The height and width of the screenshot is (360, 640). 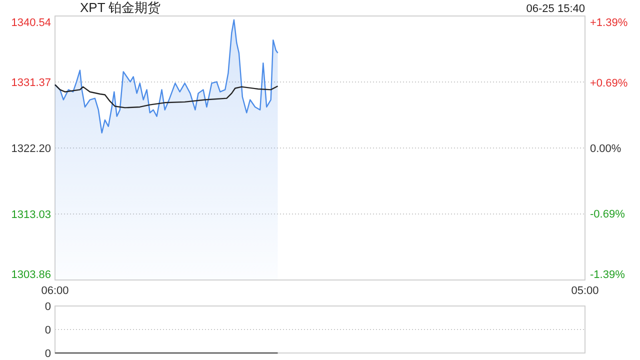 What do you see at coordinates (608, 214) in the screenshot?
I see `y2-tick-label: -0.69%` at bounding box center [608, 214].